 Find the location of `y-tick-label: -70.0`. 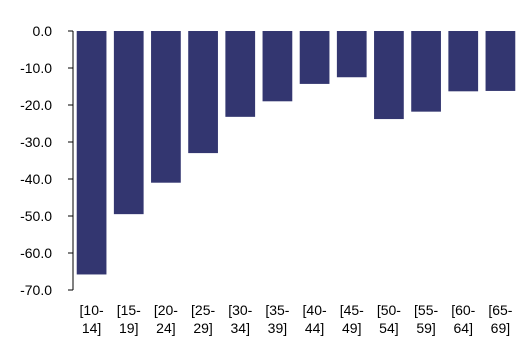

y-tick-label: -70.0 is located at coordinates (36, 290).